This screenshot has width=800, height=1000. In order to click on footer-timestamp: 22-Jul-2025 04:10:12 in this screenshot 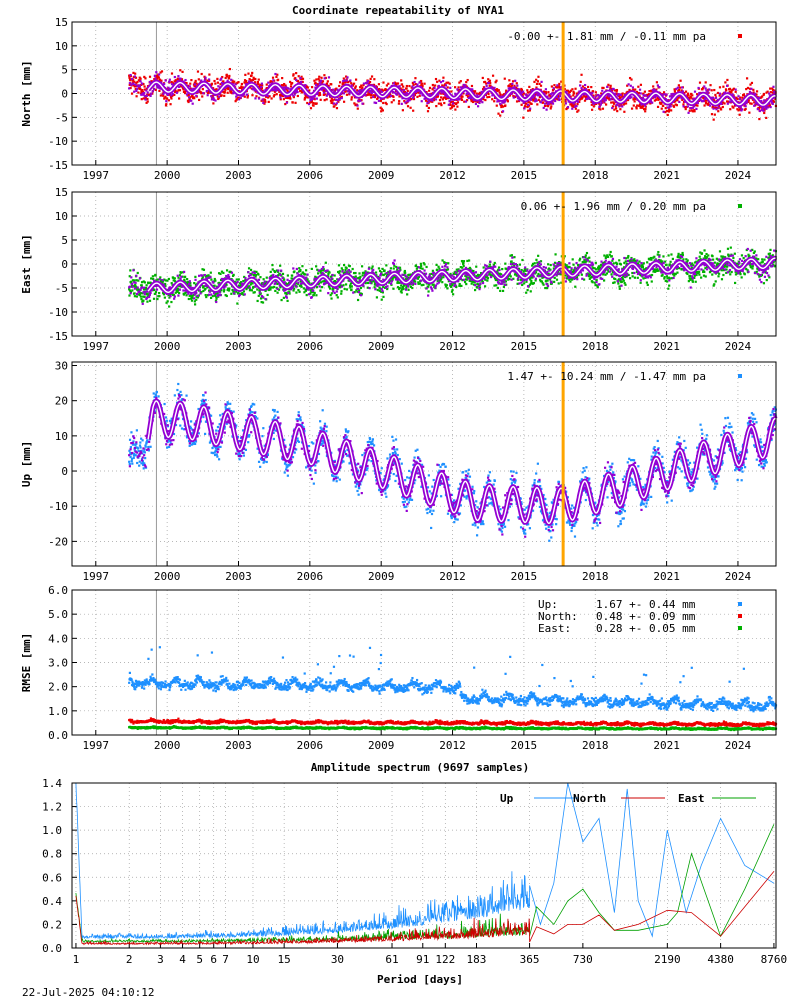, I will do `click(88, 992)`.